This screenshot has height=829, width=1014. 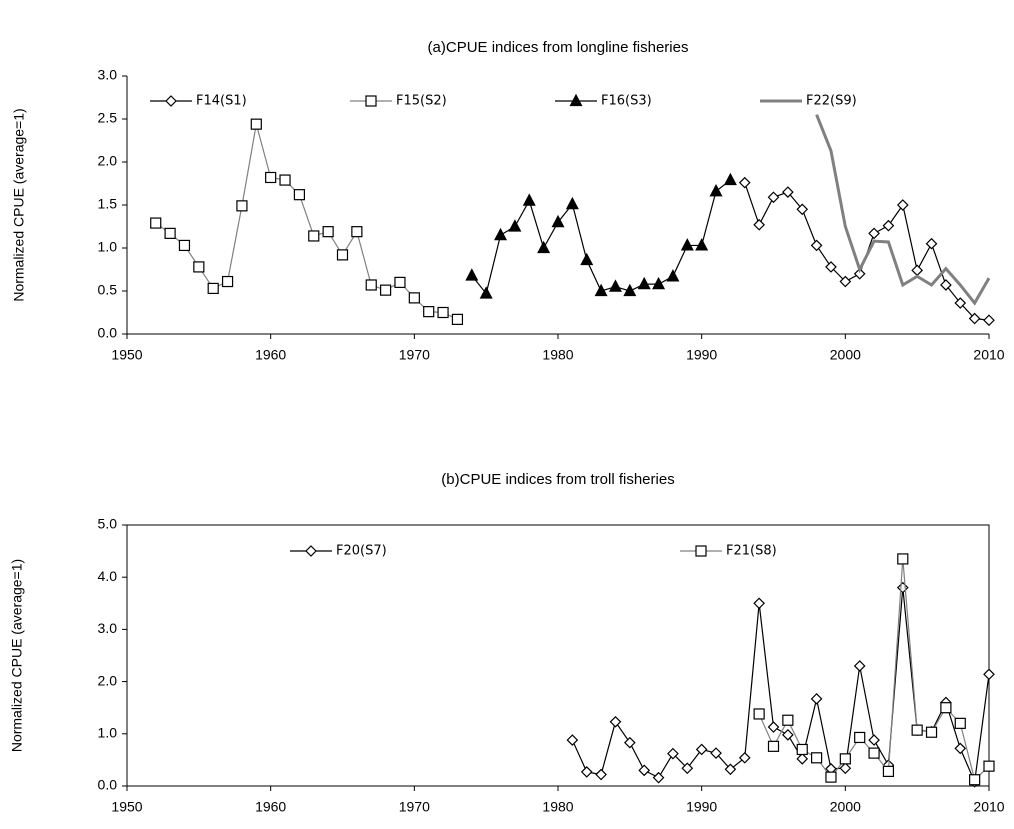 What do you see at coordinates (221, 101) in the screenshot?
I see `legend-label: F14(S1)` at bounding box center [221, 101].